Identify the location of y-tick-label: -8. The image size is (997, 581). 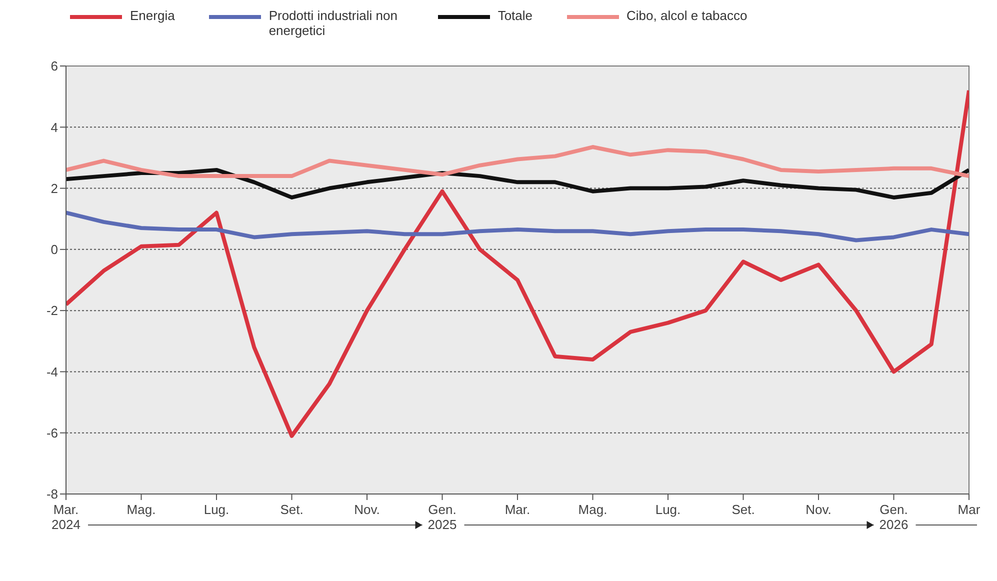
(52, 494).